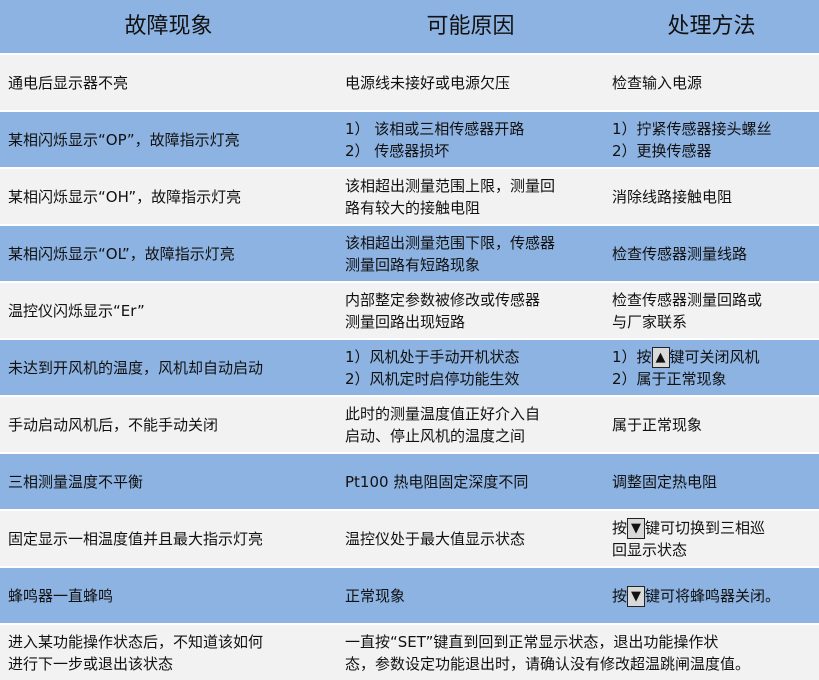 The image size is (819, 680). What do you see at coordinates (632, 356) in the screenshot?
I see `fix-text: 1）按` at bounding box center [632, 356].